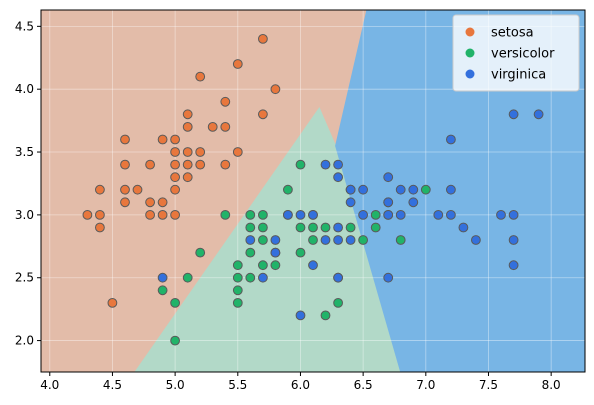  I want to click on legend-box, so click(516, 53).